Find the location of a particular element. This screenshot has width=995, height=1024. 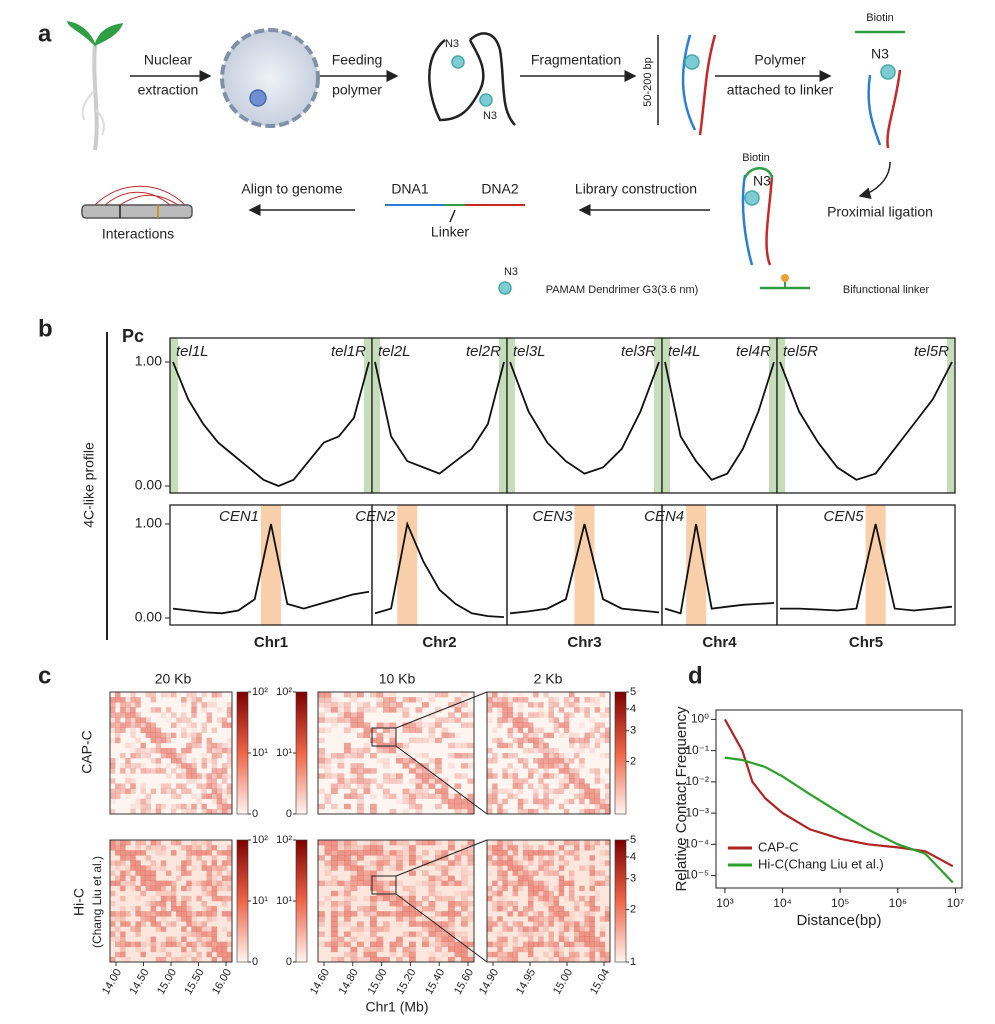

telomere-band is located at coordinates (503, 415).